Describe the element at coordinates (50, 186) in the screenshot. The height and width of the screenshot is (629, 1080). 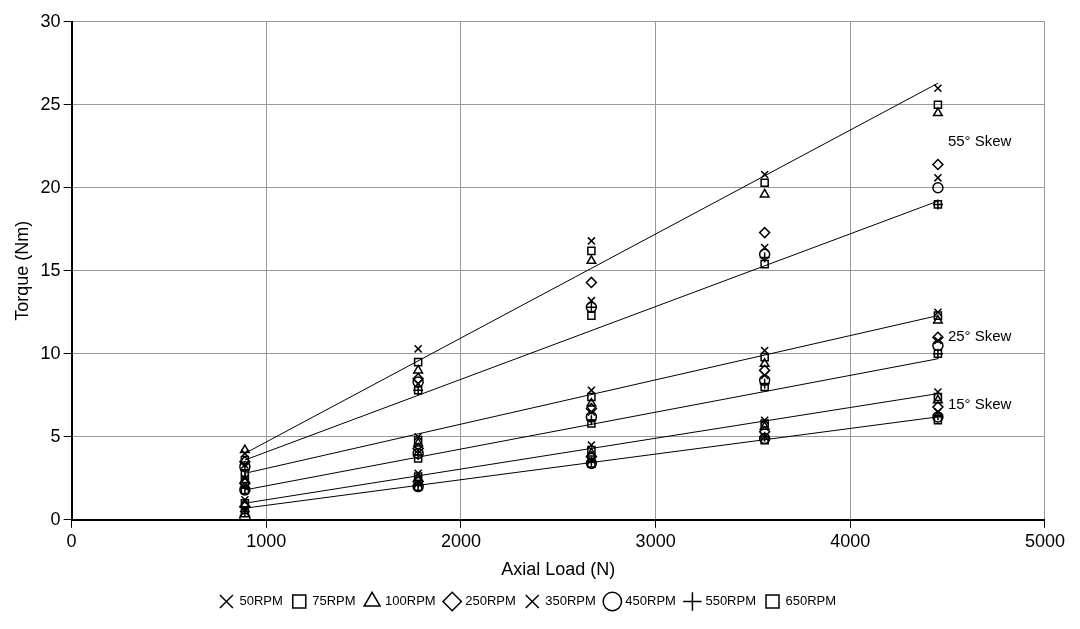
I see `y-tick-label: 20` at that location.